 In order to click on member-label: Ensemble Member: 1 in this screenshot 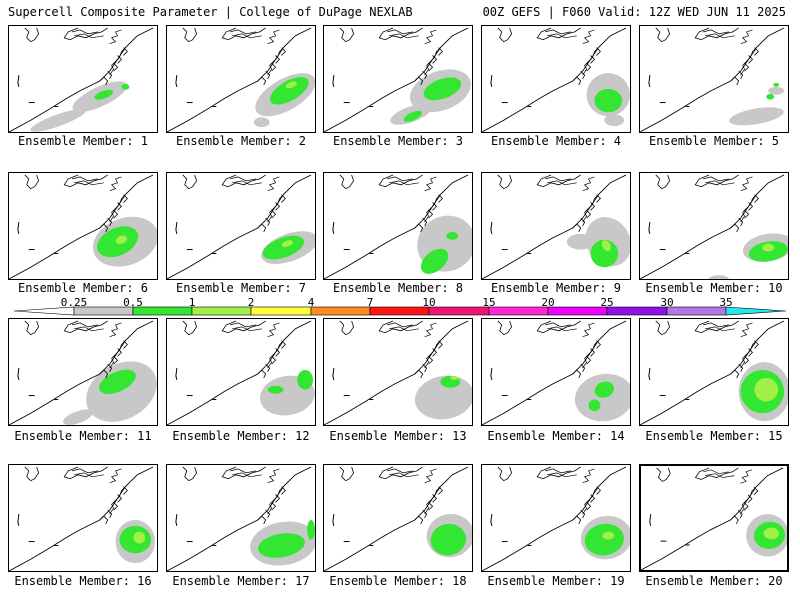, I will do `click(83, 141)`.